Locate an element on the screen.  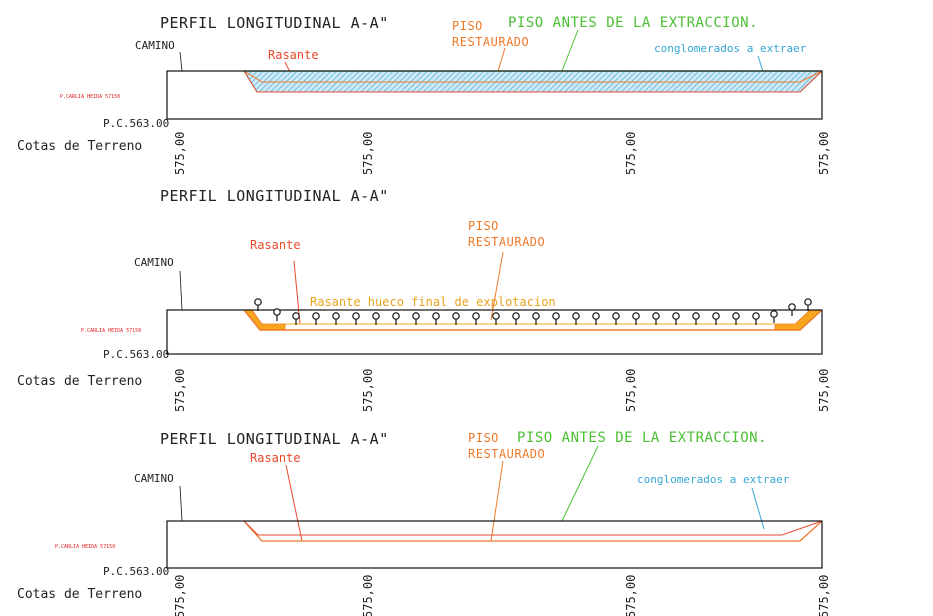
conglomerados-leader is located at coordinates (758, 508).